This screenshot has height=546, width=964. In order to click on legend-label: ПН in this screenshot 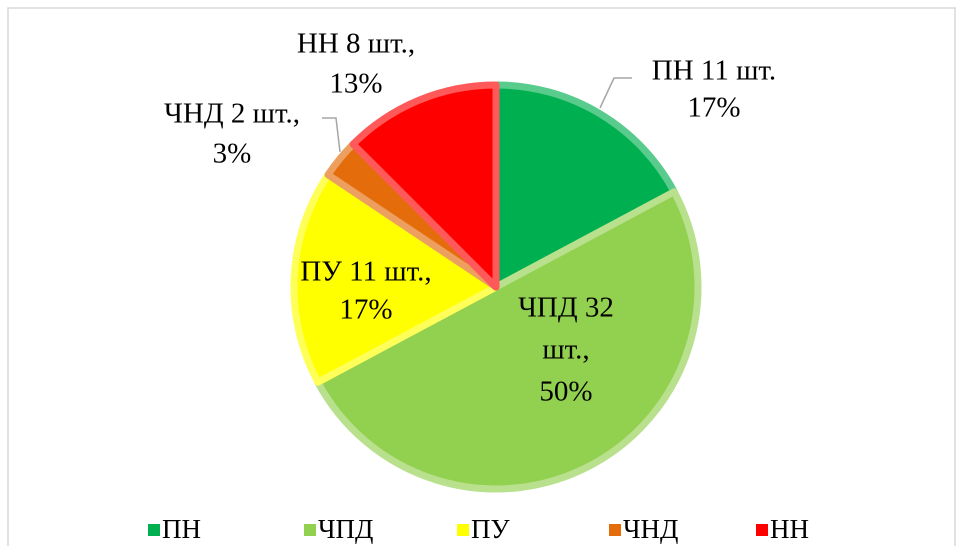, I will do `click(181, 529)`.